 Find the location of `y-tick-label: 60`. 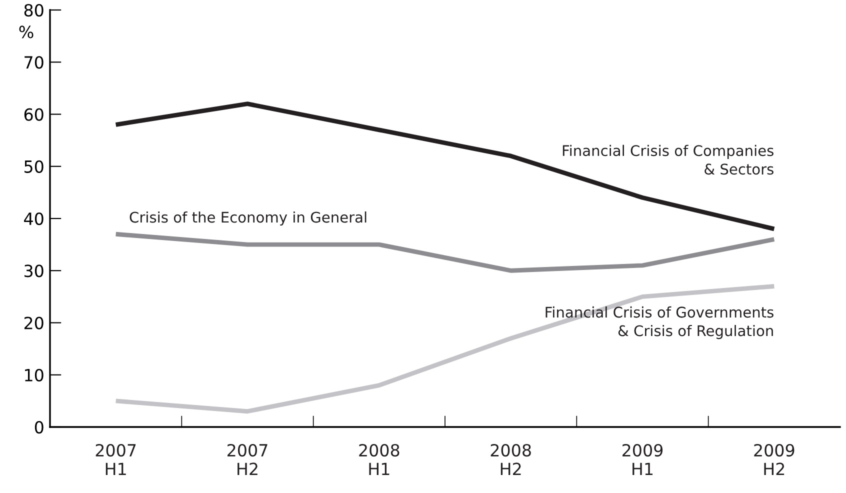

y-tick-label: 60 is located at coordinates (34, 114).